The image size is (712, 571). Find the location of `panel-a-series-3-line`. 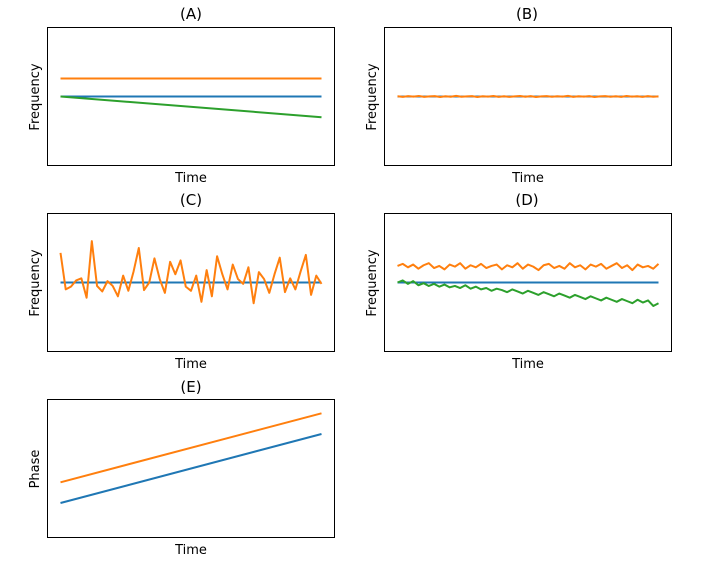

panel-a-series-3-line is located at coordinates (191, 107).